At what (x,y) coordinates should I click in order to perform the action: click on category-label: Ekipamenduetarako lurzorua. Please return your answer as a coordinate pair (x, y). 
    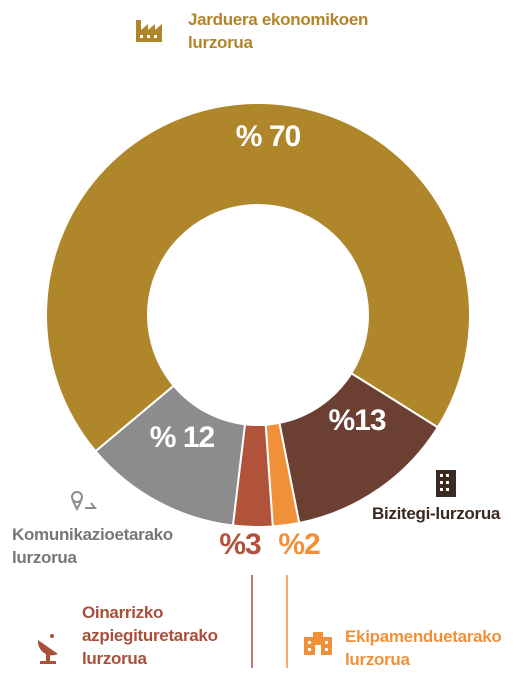
    Looking at the image, I should click on (423, 648).